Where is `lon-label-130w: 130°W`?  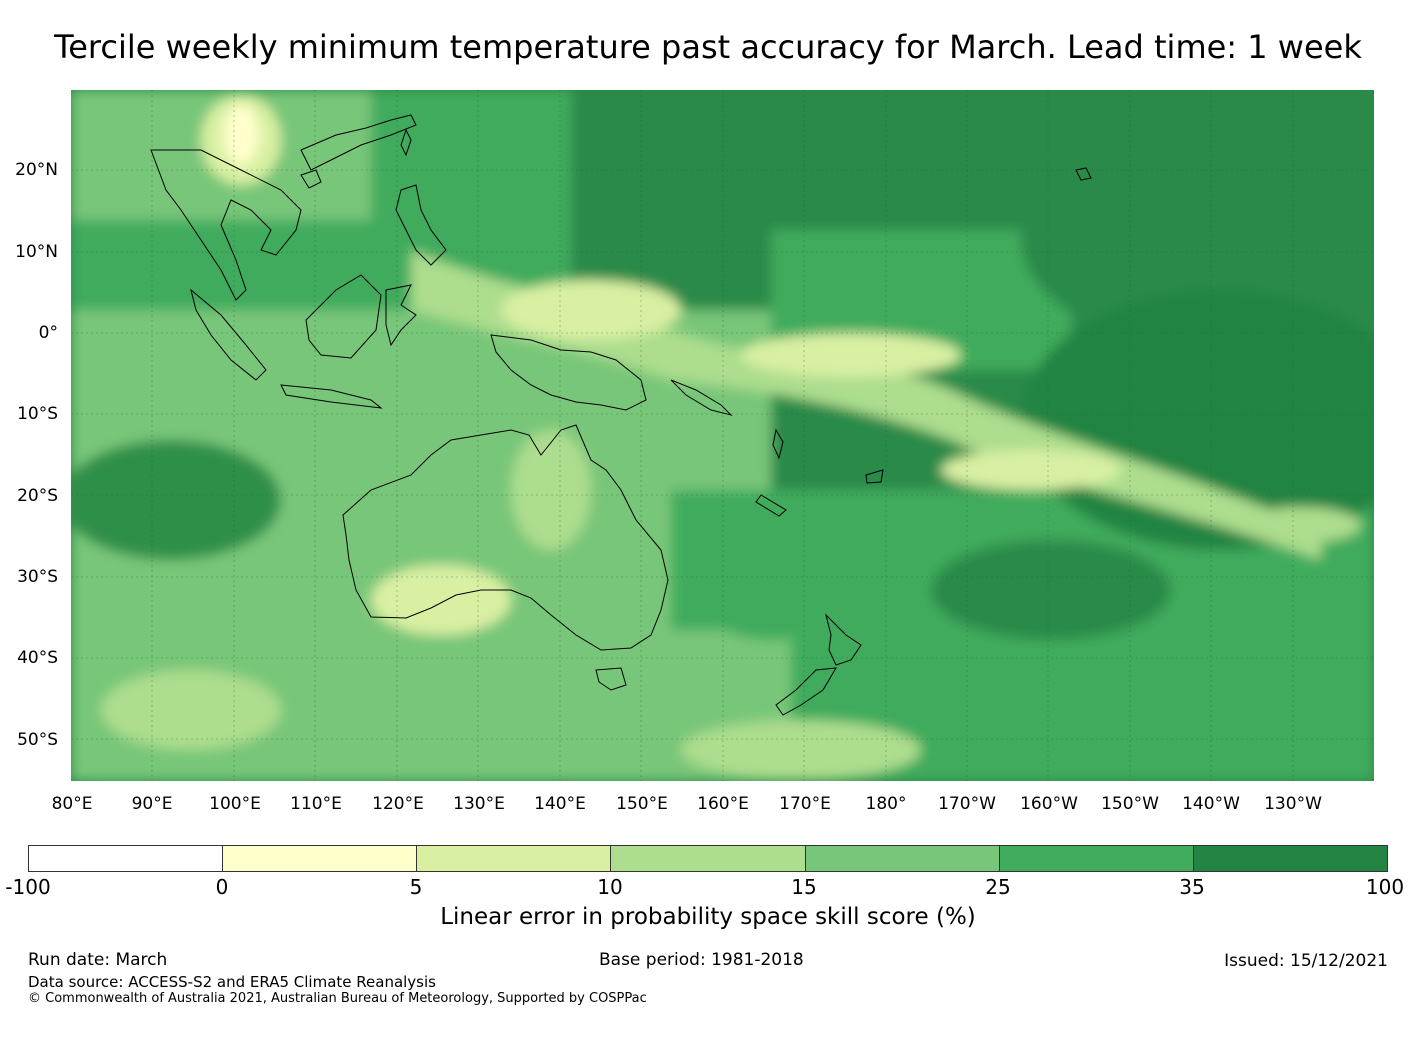 lon-label-130w: 130°W is located at coordinates (1293, 804).